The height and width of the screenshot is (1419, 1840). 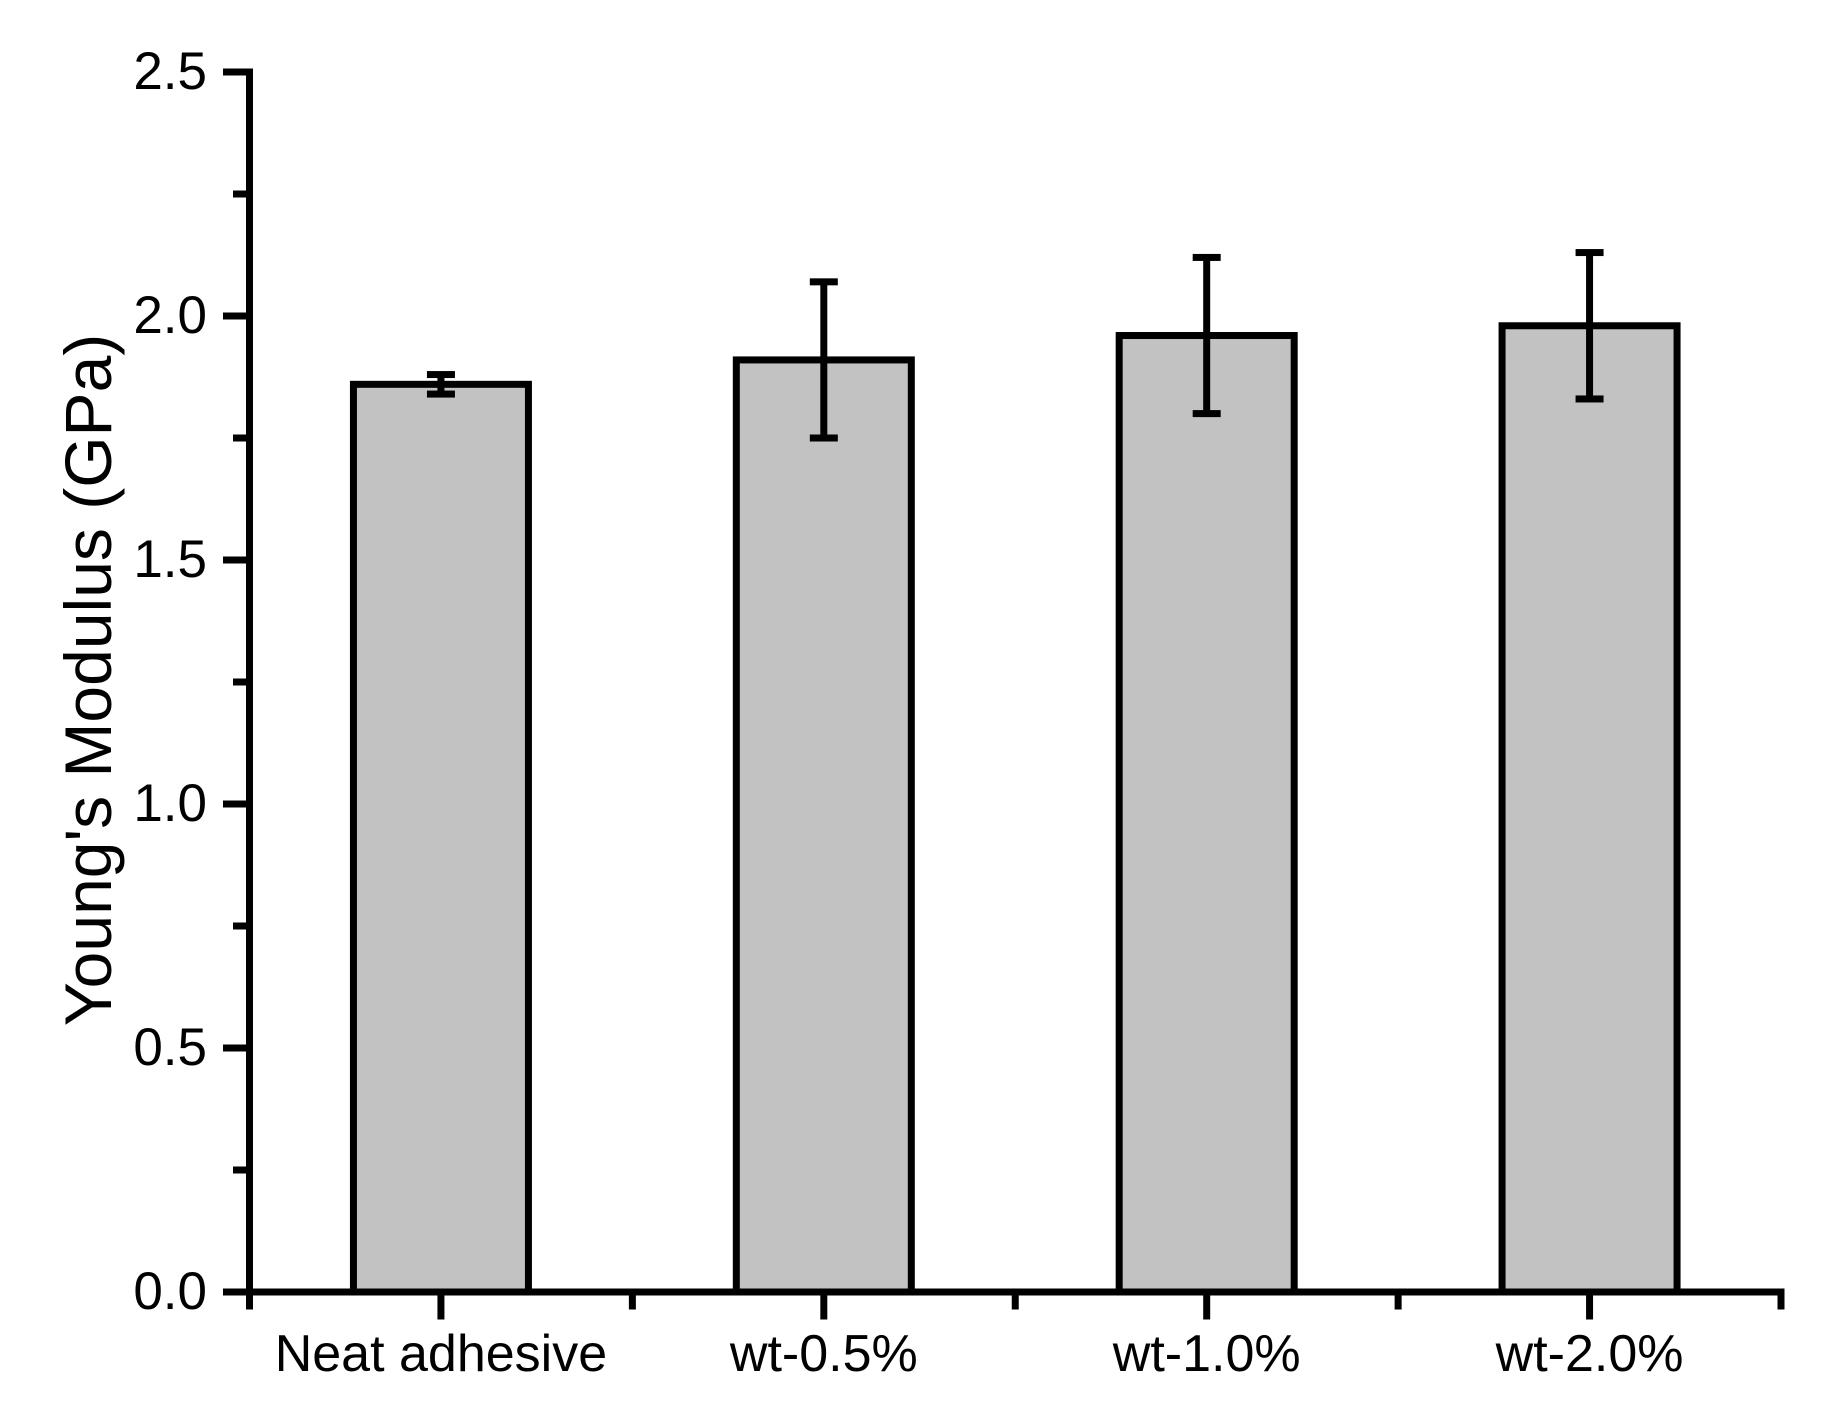 I want to click on y-axis-title: Young's Modulus (GPa), so click(x=88, y=680).